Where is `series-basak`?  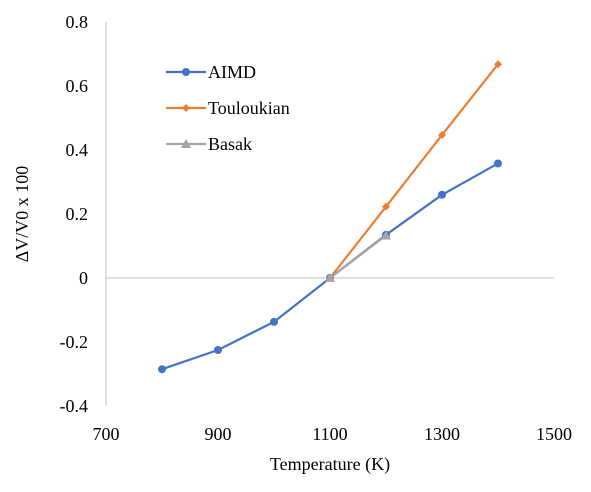
series-basak is located at coordinates (358, 256).